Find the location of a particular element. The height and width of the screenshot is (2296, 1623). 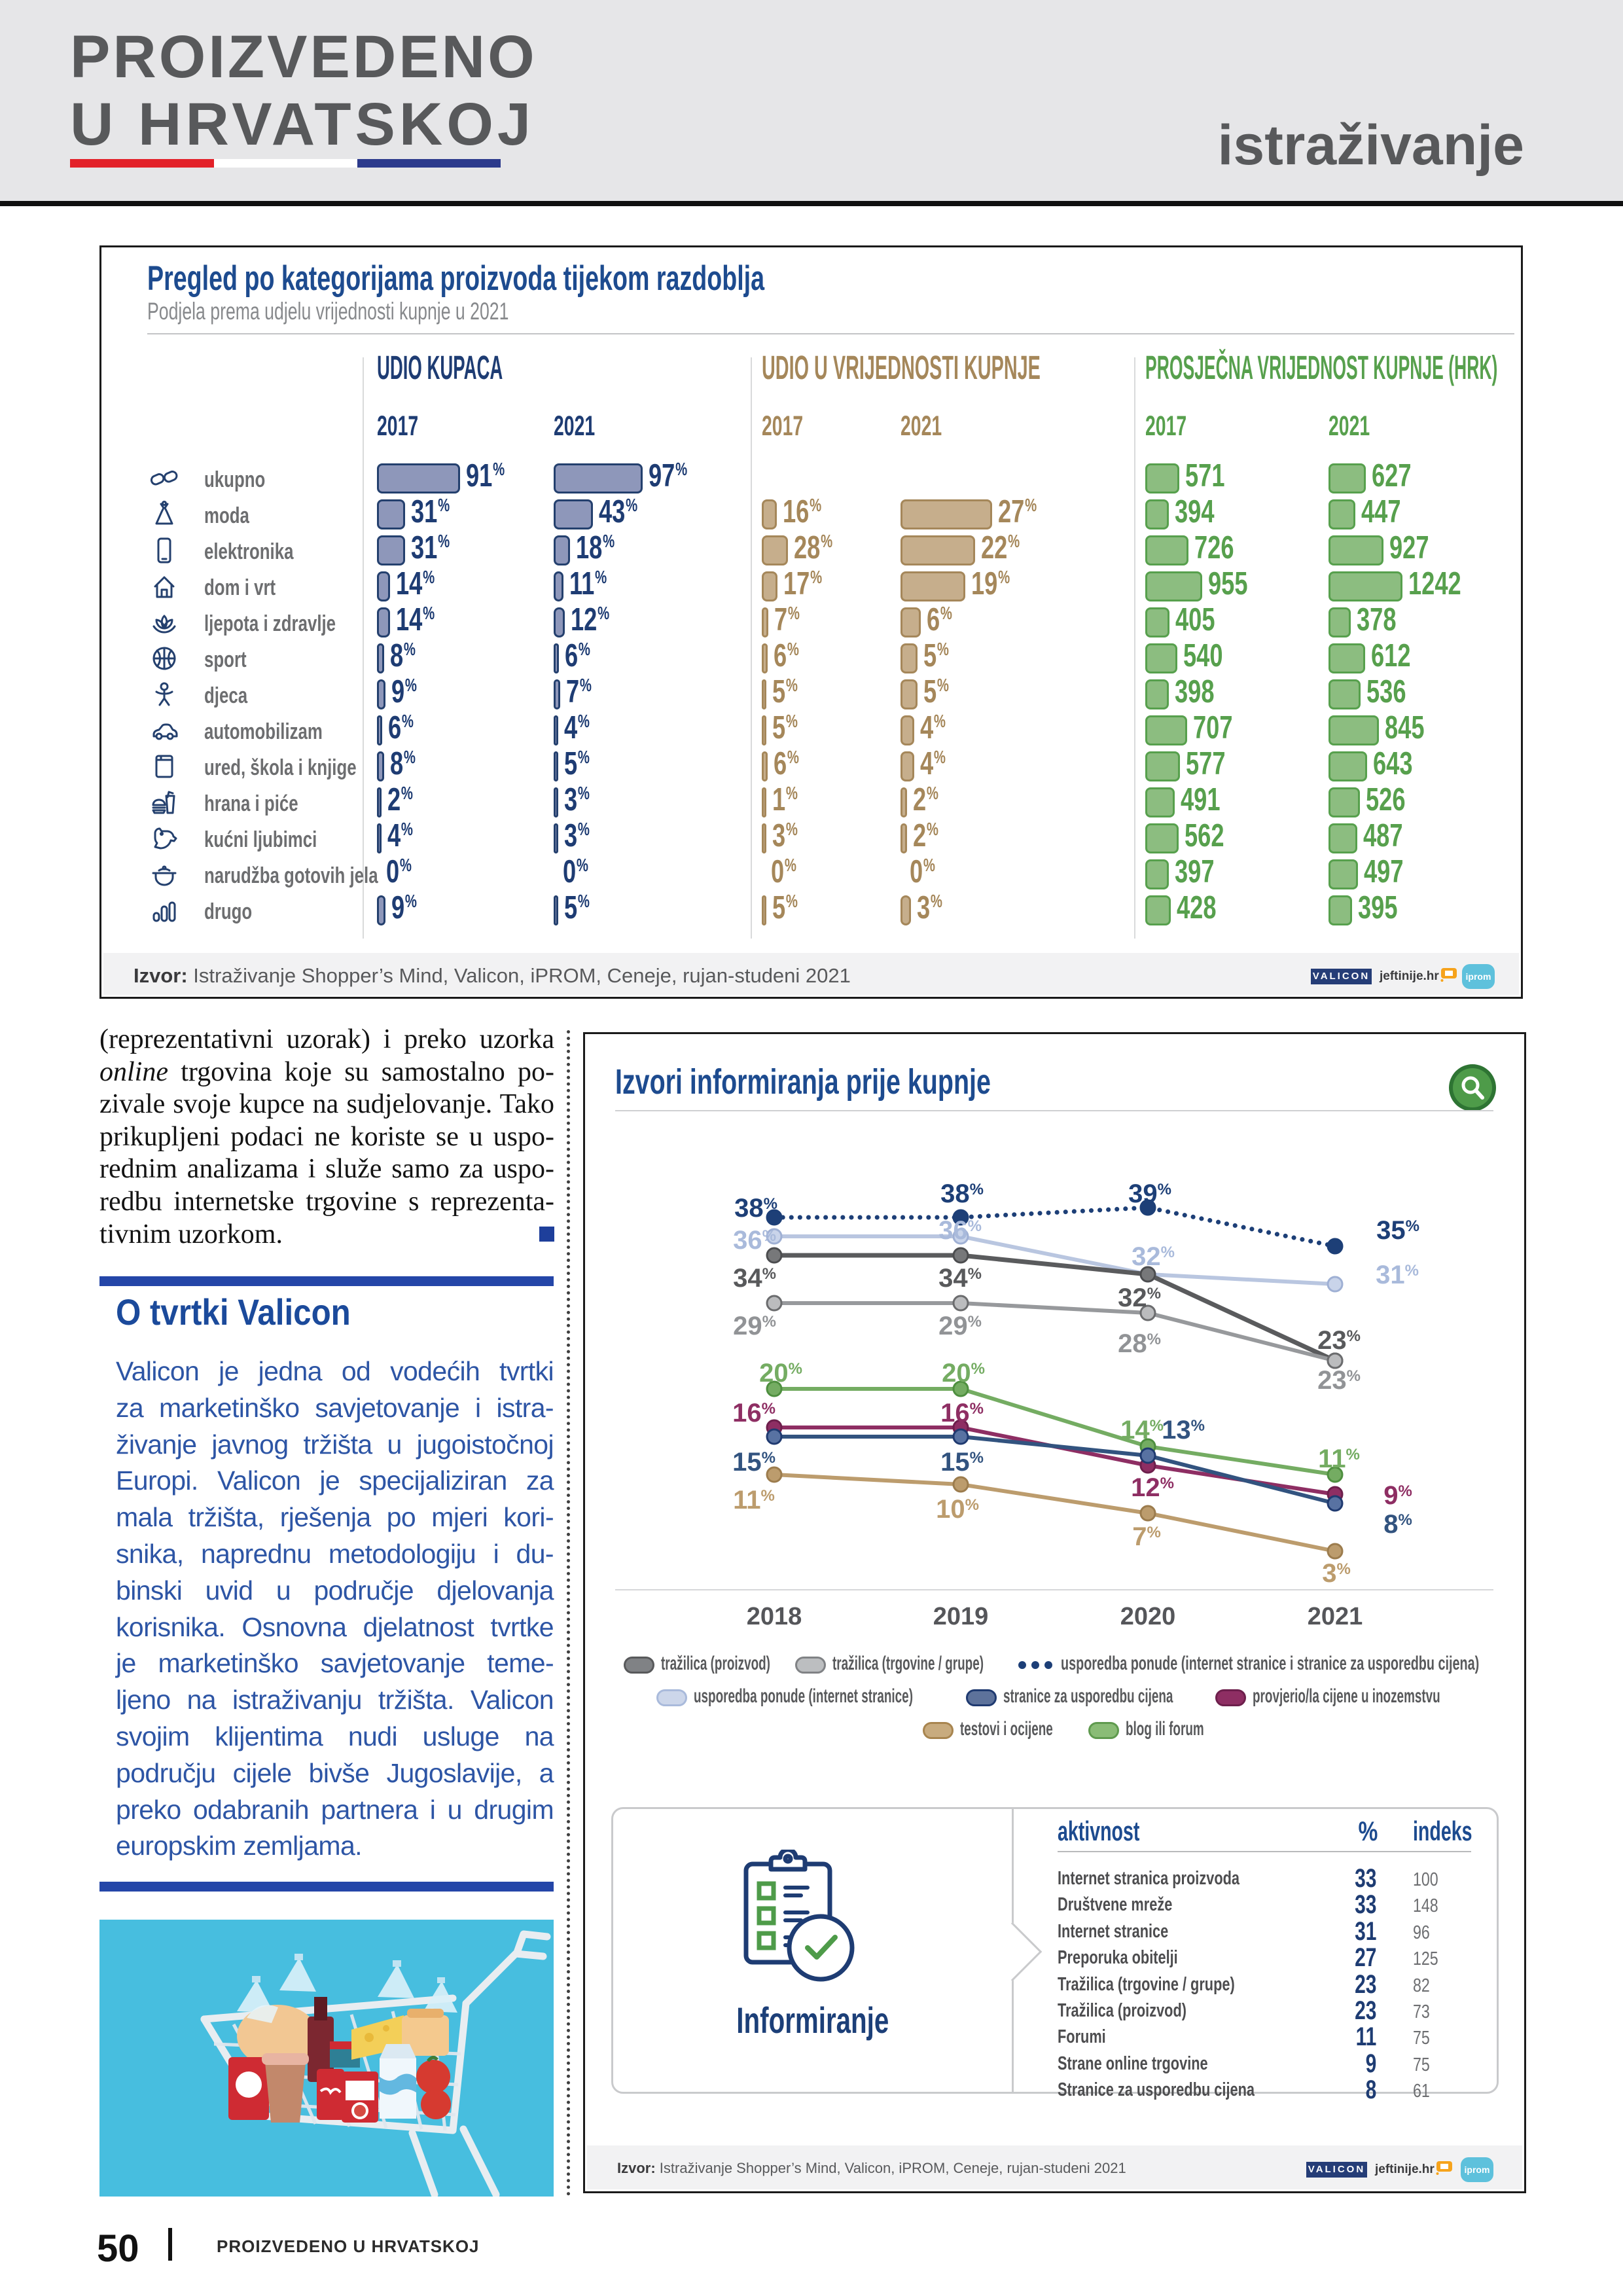

svg-text: 7% is located at coordinates (1146, 1536).